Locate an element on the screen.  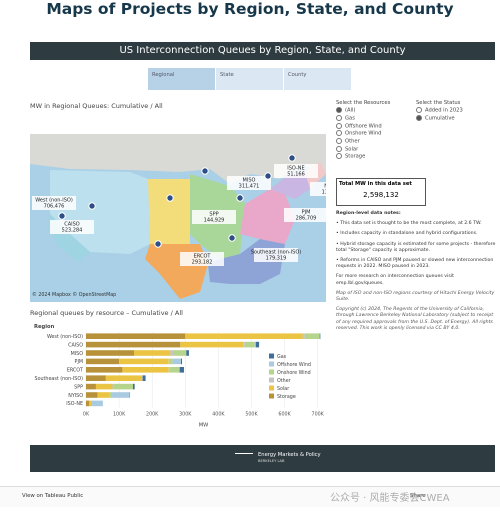
radio-option: Gas is located at coordinates (373, 118).